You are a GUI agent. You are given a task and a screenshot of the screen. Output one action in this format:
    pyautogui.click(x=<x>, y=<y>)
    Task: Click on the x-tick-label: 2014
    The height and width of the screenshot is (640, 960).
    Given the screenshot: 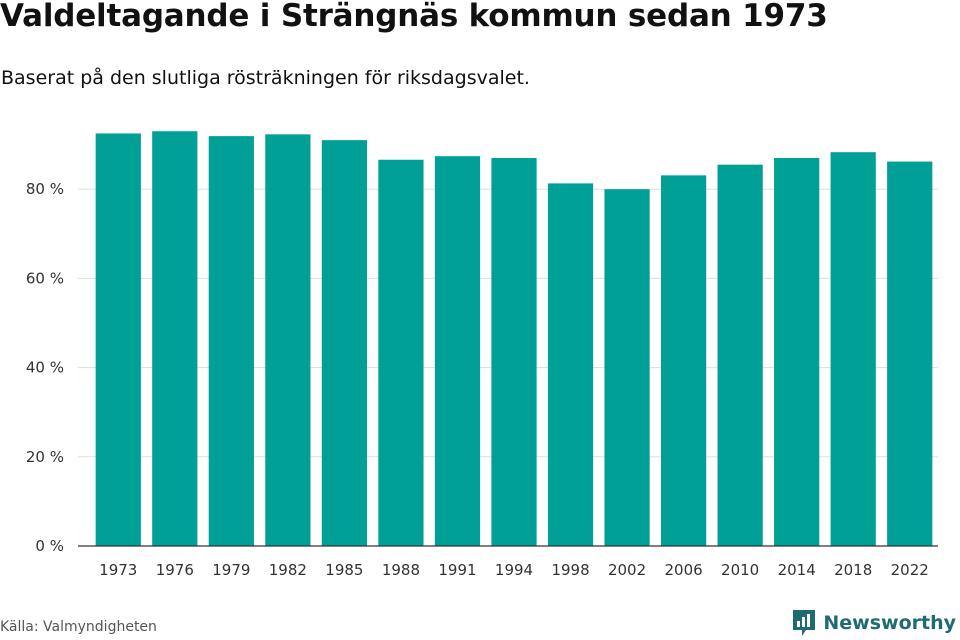 What is the action you would take?
    pyautogui.click(x=797, y=570)
    